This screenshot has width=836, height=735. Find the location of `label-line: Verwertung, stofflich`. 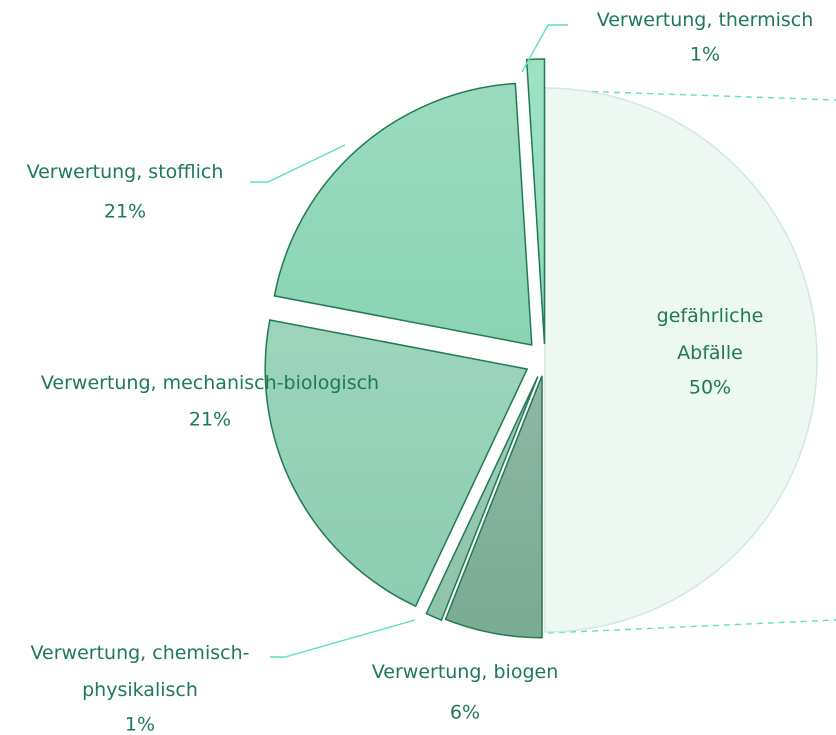

label-line: Verwertung, stofflich is located at coordinates (125, 172).